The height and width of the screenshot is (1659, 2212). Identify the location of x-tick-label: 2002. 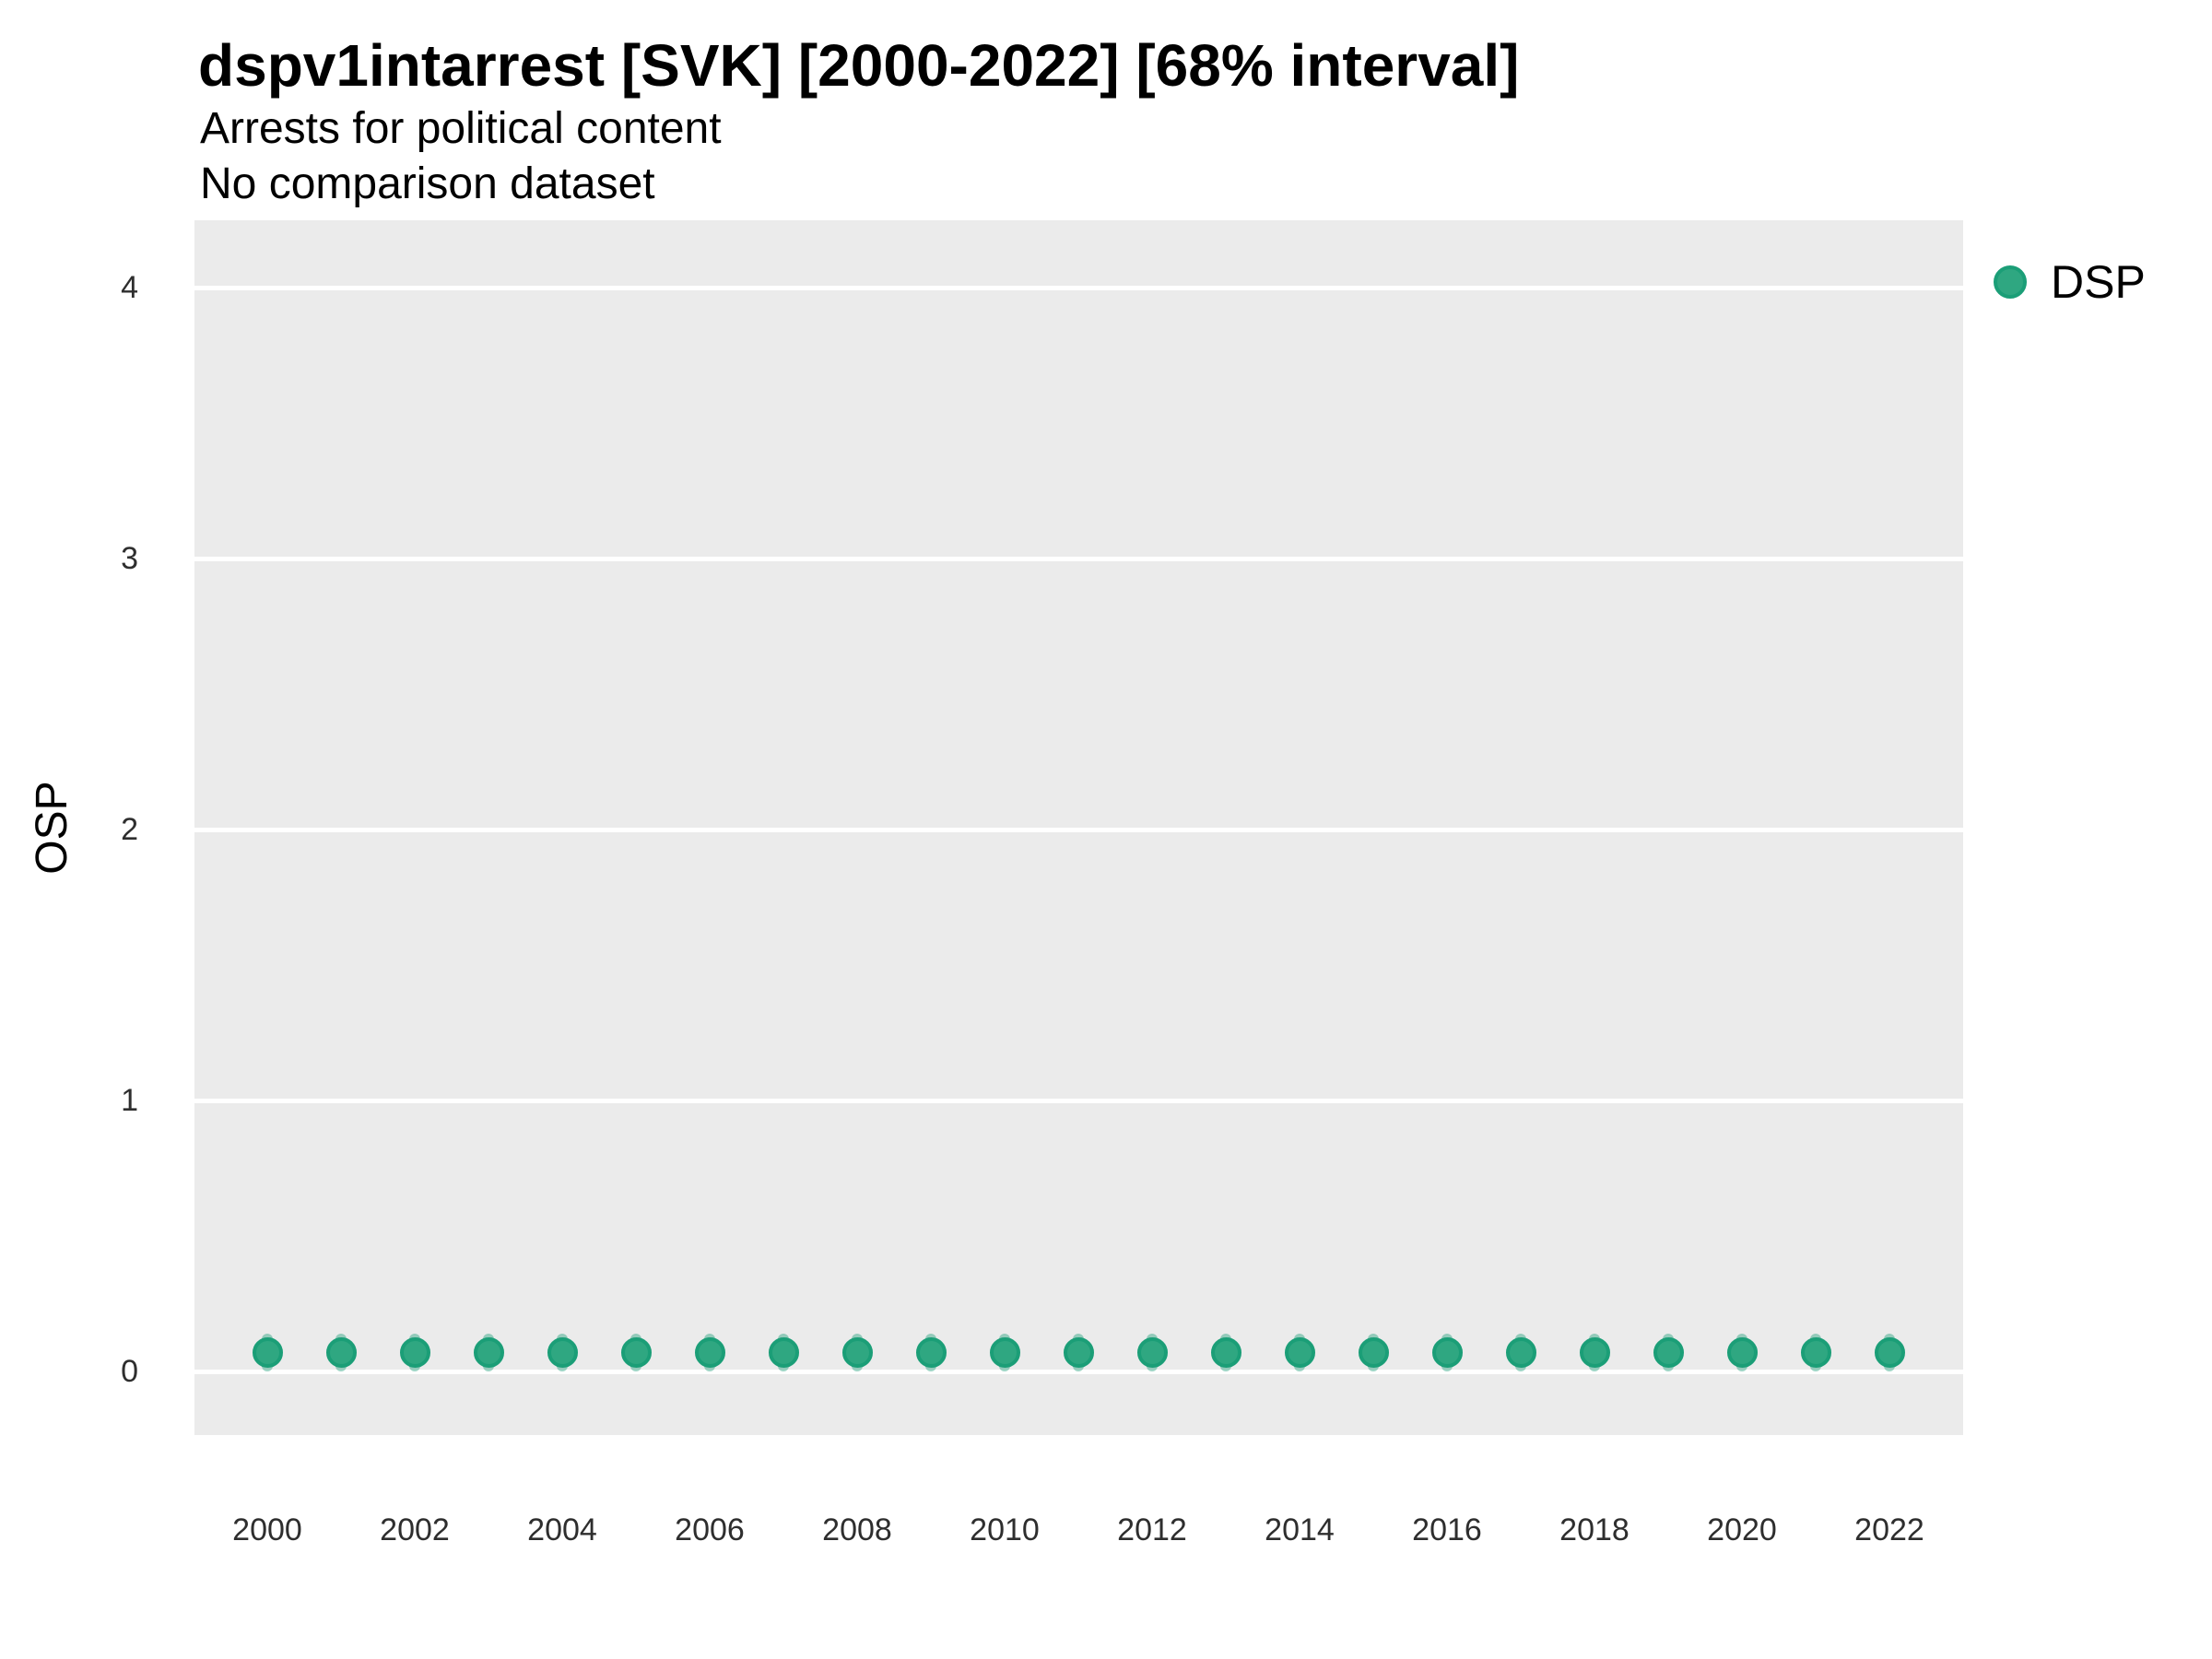
(415, 1529).